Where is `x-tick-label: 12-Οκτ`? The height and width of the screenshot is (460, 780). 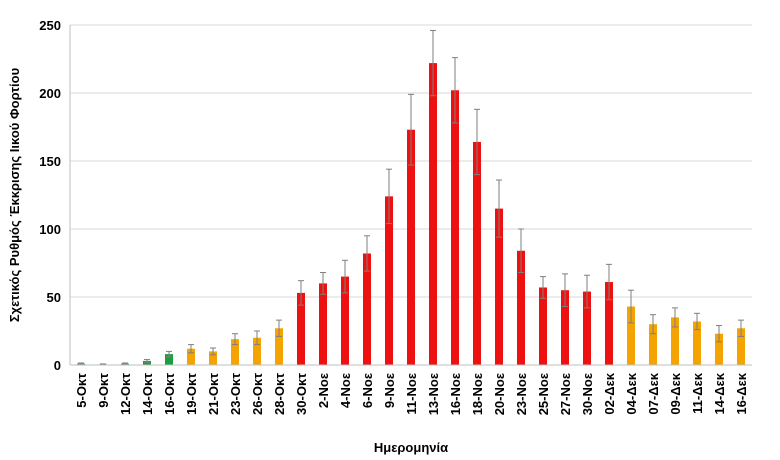
x-tick-label: 12-Οκτ is located at coordinates (125, 394).